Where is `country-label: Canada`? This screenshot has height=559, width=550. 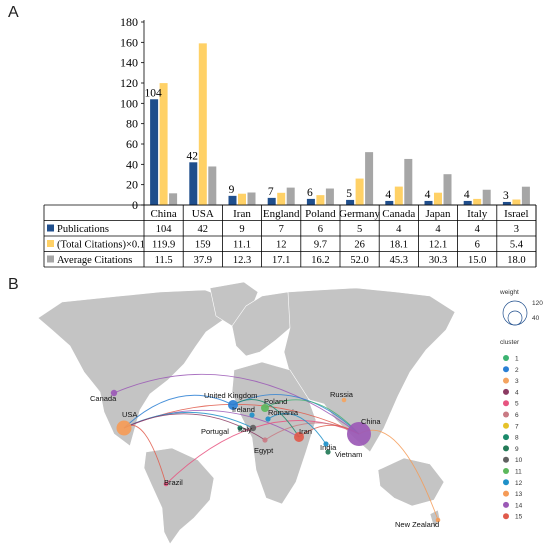
country-label: Canada is located at coordinates (103, 398).